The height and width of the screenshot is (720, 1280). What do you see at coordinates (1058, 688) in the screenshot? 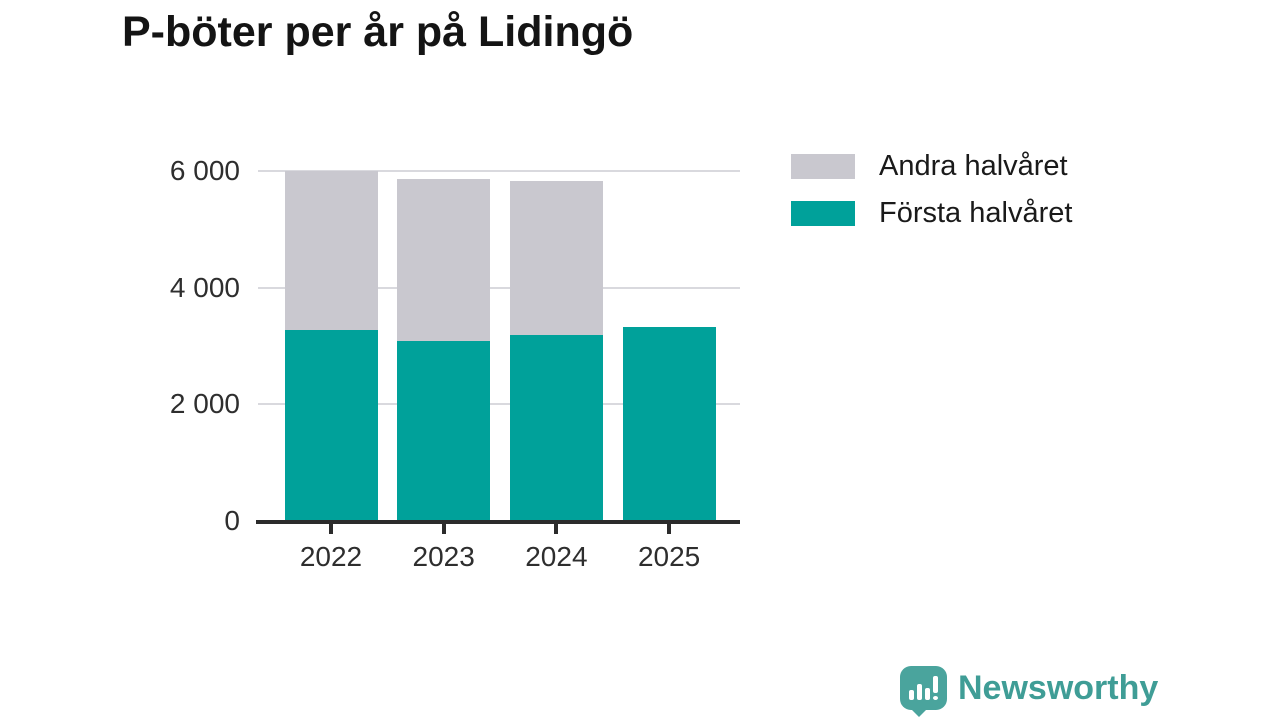
I see `brand-name: Newsworthy` at bounding box center [1058, 688].